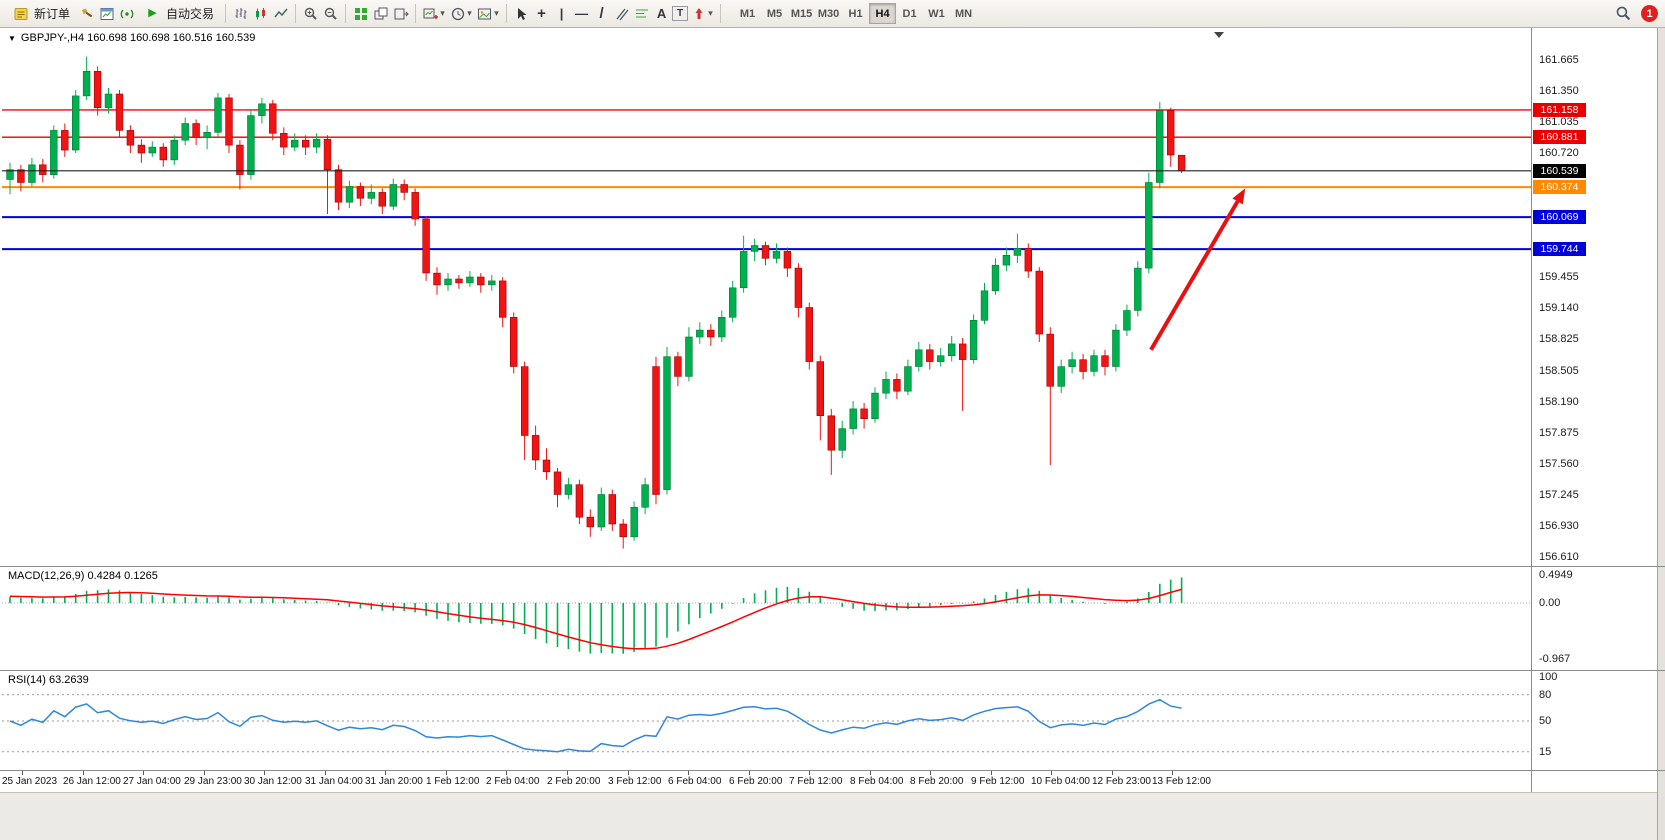 The height and width of the screenshot is (840, 1665). Describe the element at coordinates (360, 13) in the screenshot. I see `tile-windows-icon` at that location.